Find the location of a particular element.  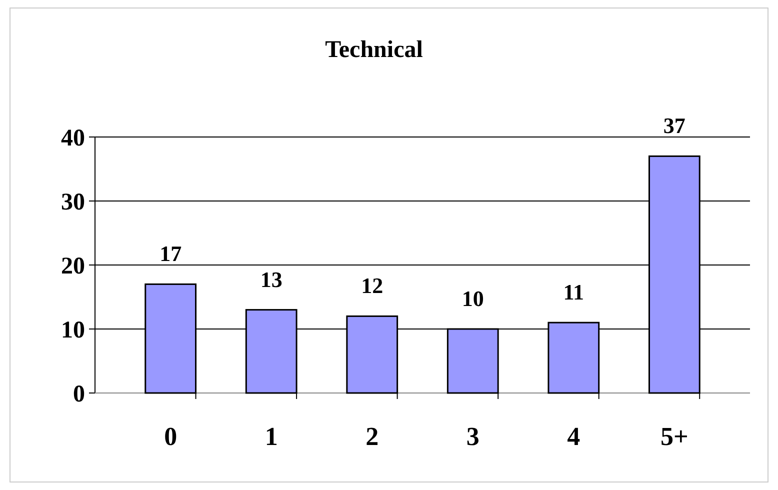

x-tick-label: 3 is located at coordinates (473, 436).